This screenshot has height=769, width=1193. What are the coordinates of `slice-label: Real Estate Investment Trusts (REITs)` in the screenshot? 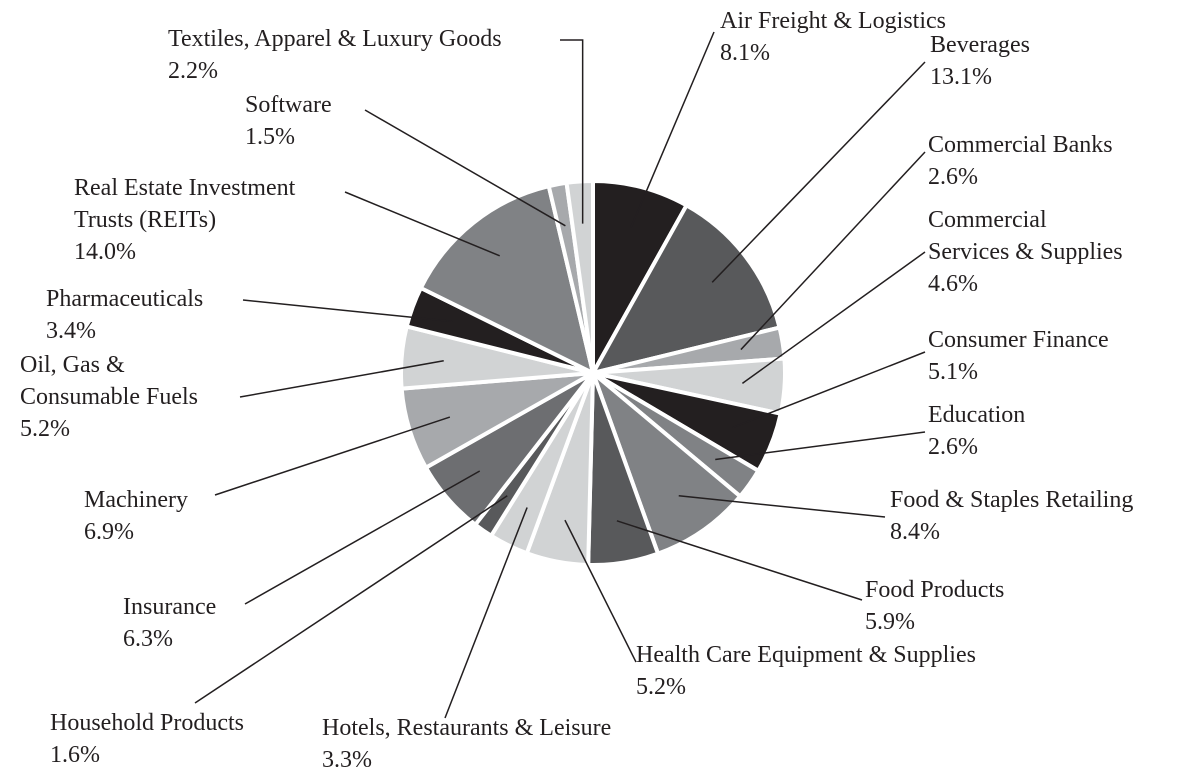 It's located at (185, 204).